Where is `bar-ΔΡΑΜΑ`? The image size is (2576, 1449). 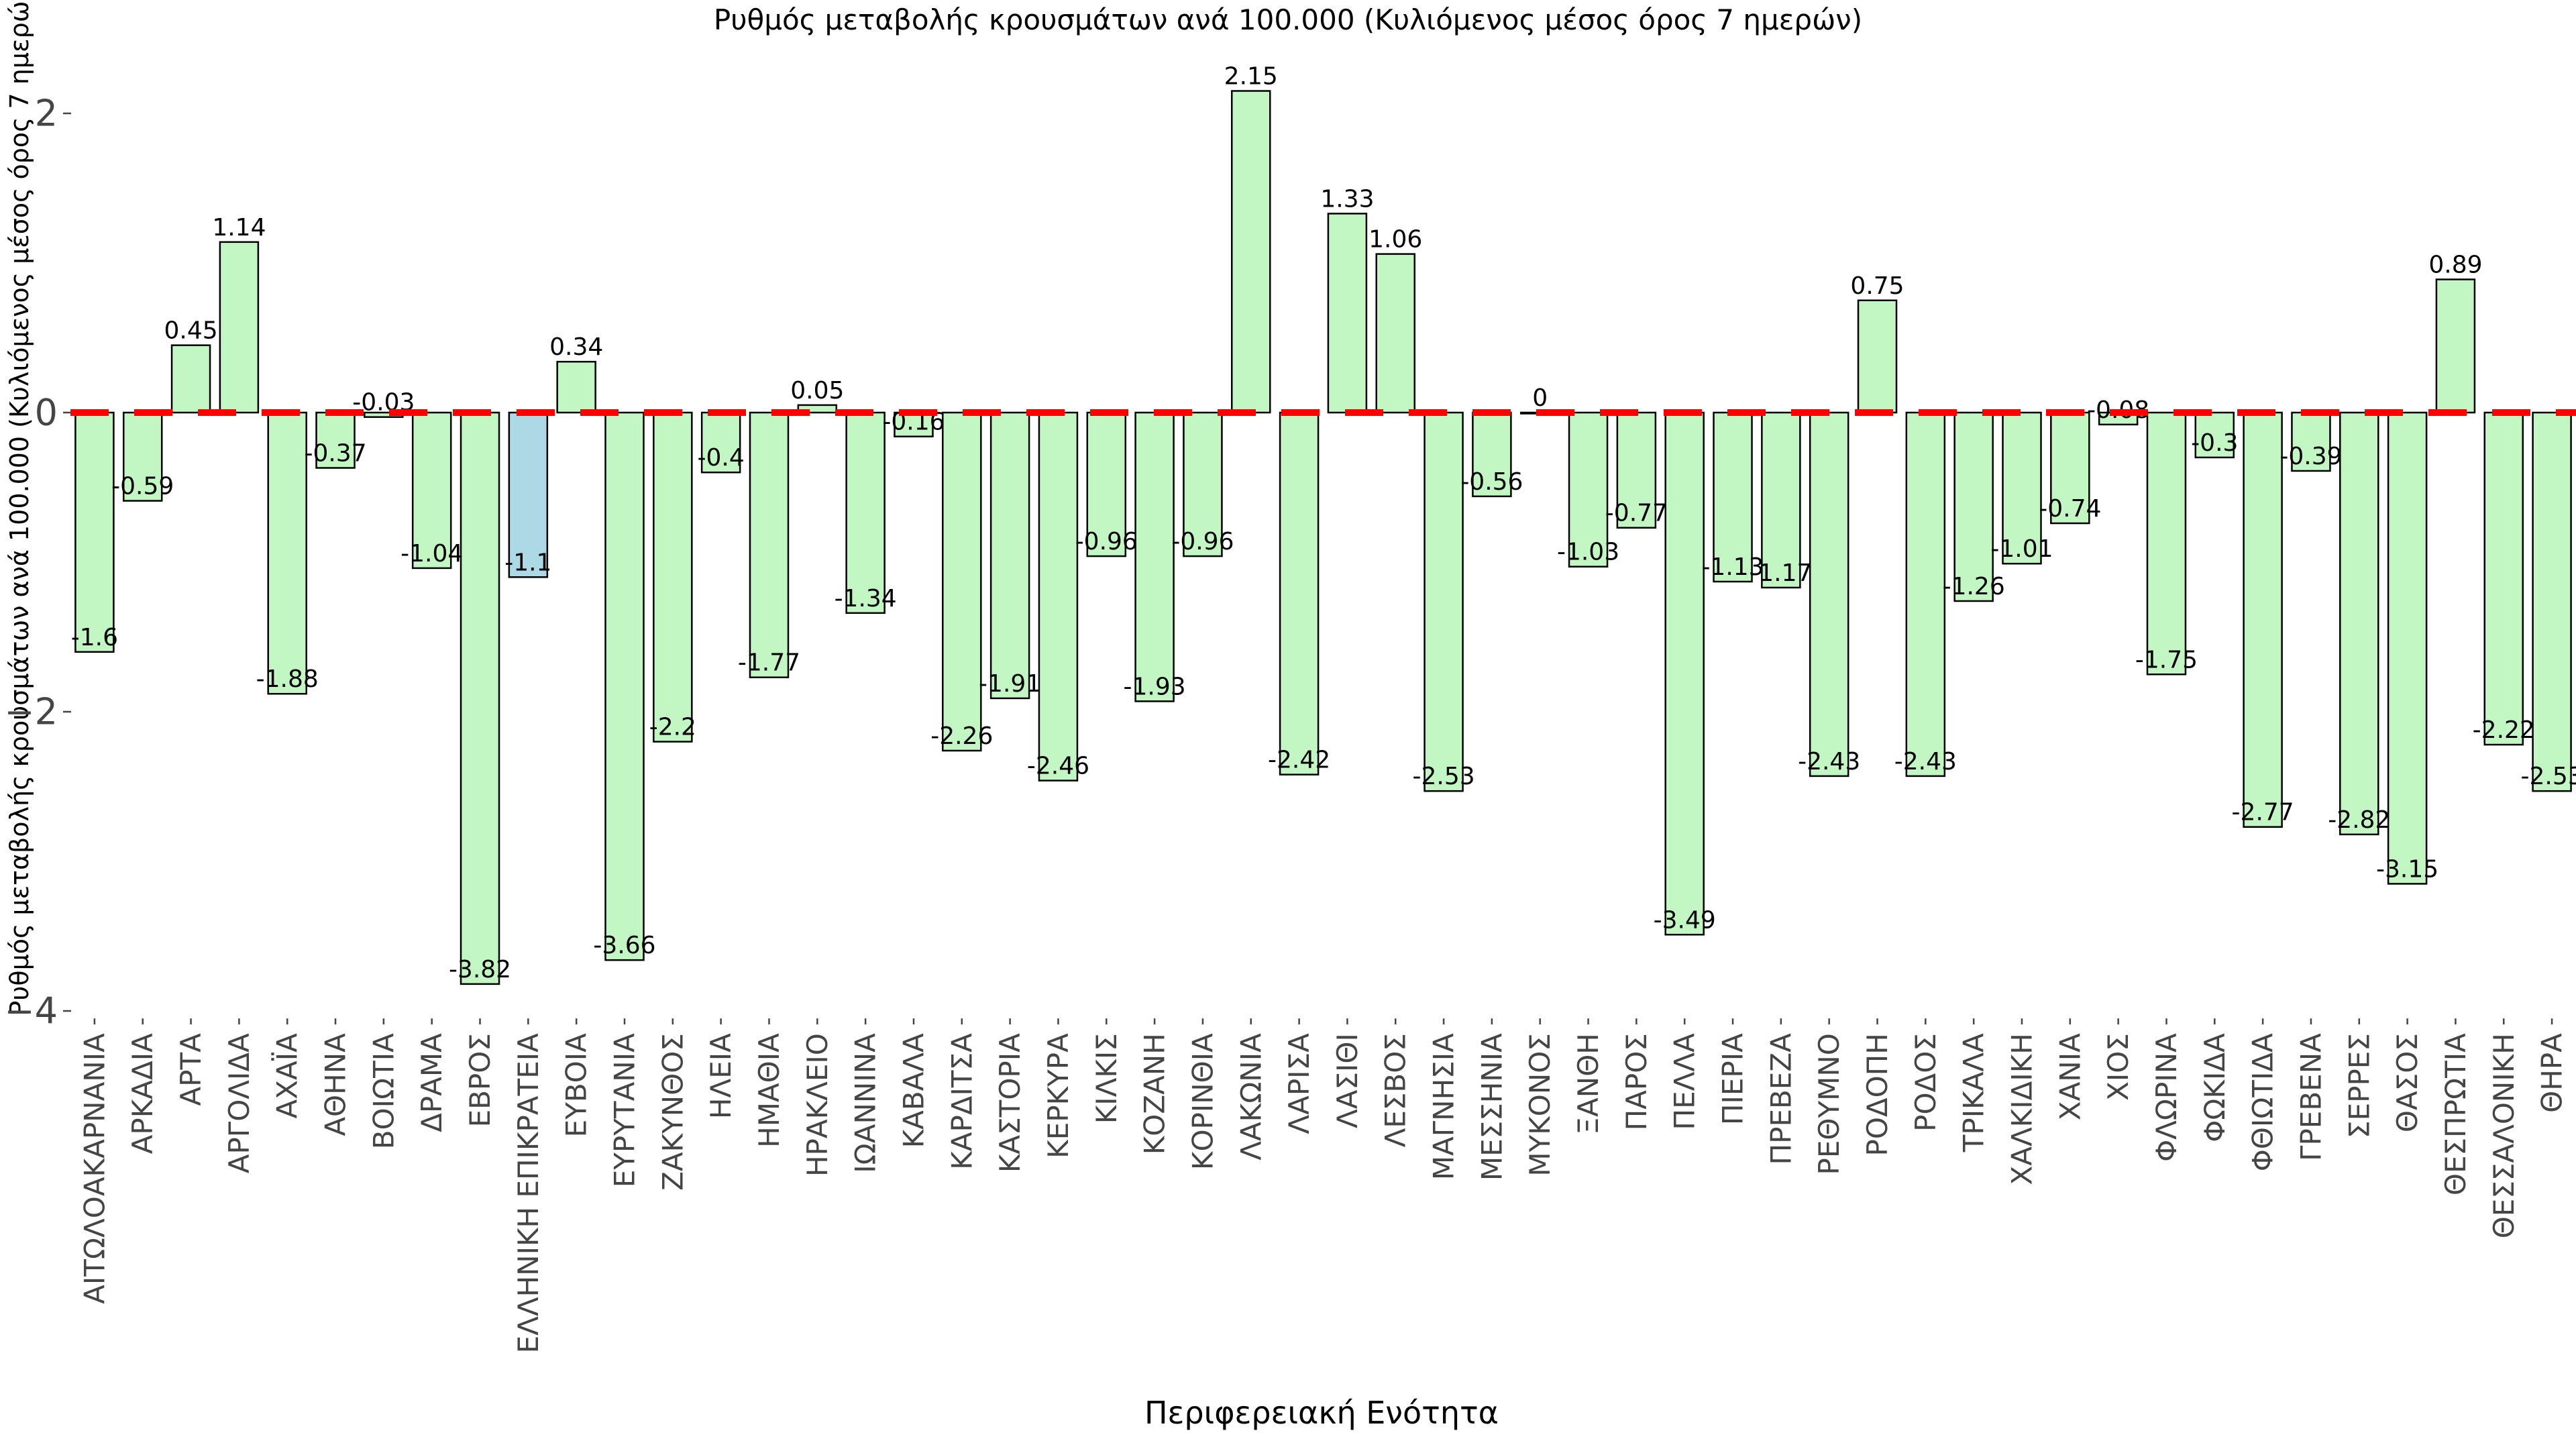 bar-ΔΡΑΜΑ is located at coordinates (431, 490).